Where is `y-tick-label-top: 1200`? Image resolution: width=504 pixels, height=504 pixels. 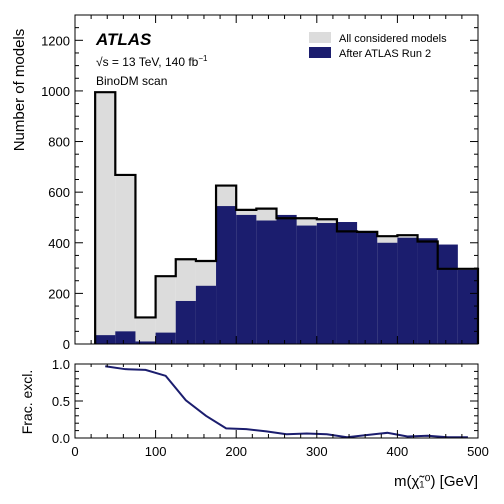 y-tick-label-top: 1200 is located at coordinates (55, 40).